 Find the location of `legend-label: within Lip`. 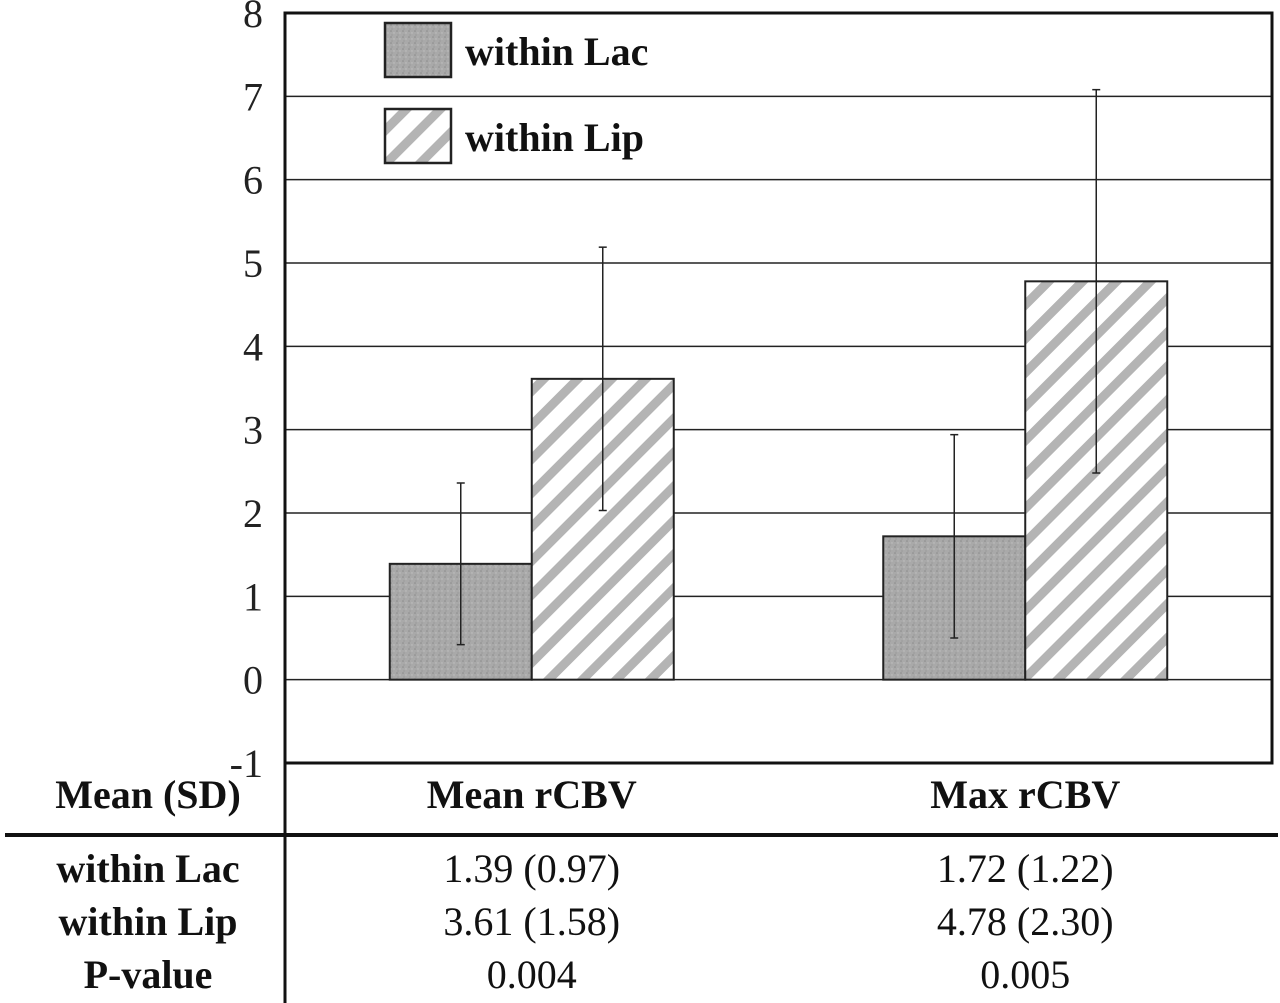

legend-label: within Lip is located at coordinates (554, 137).